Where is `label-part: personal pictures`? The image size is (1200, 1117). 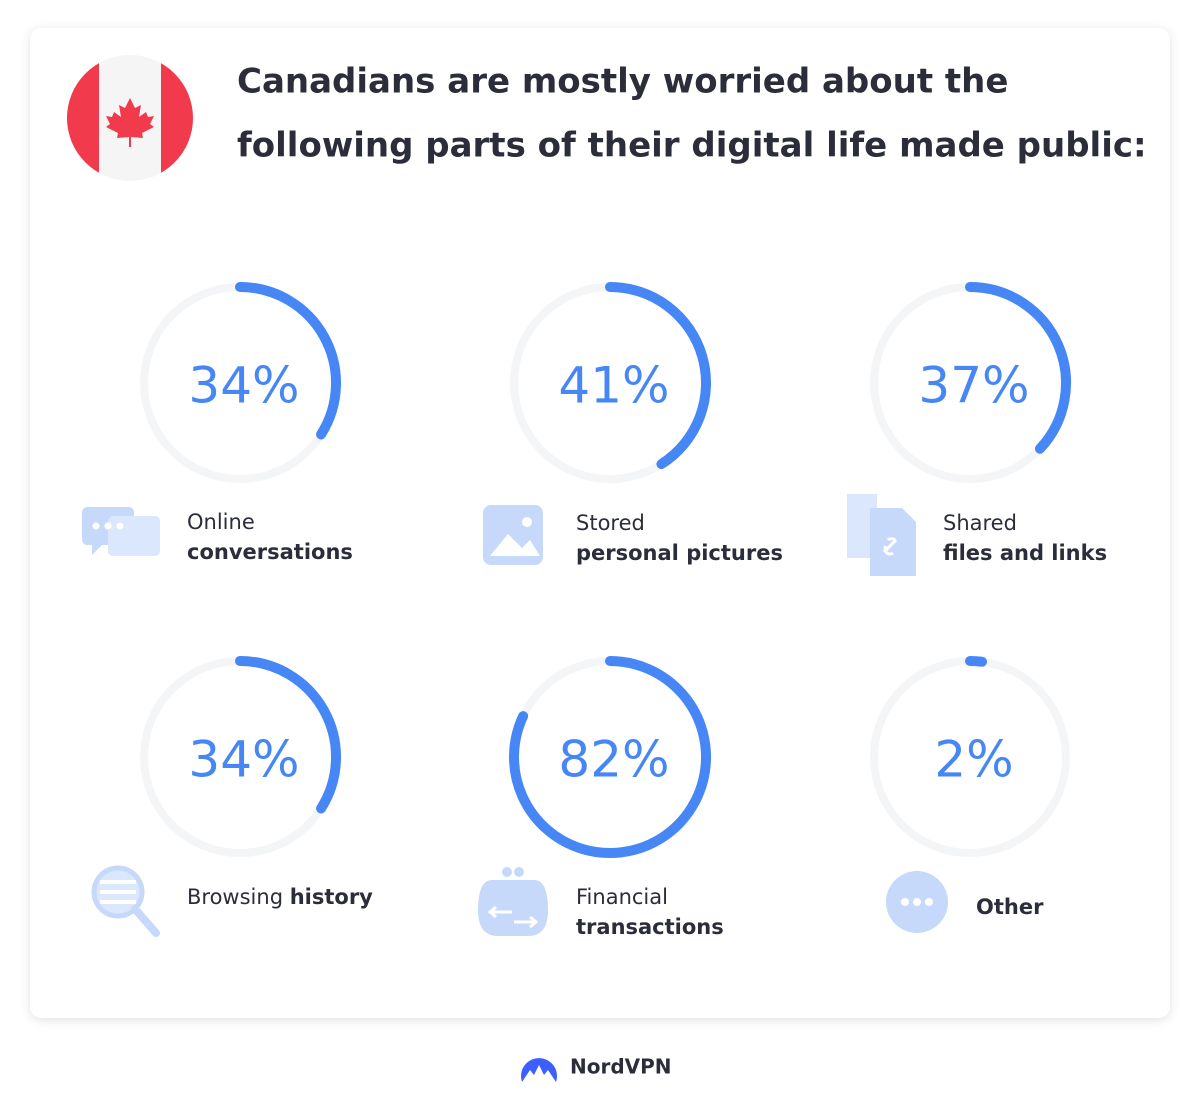
label-part: personal pictures is located at coordinates (679, 553).